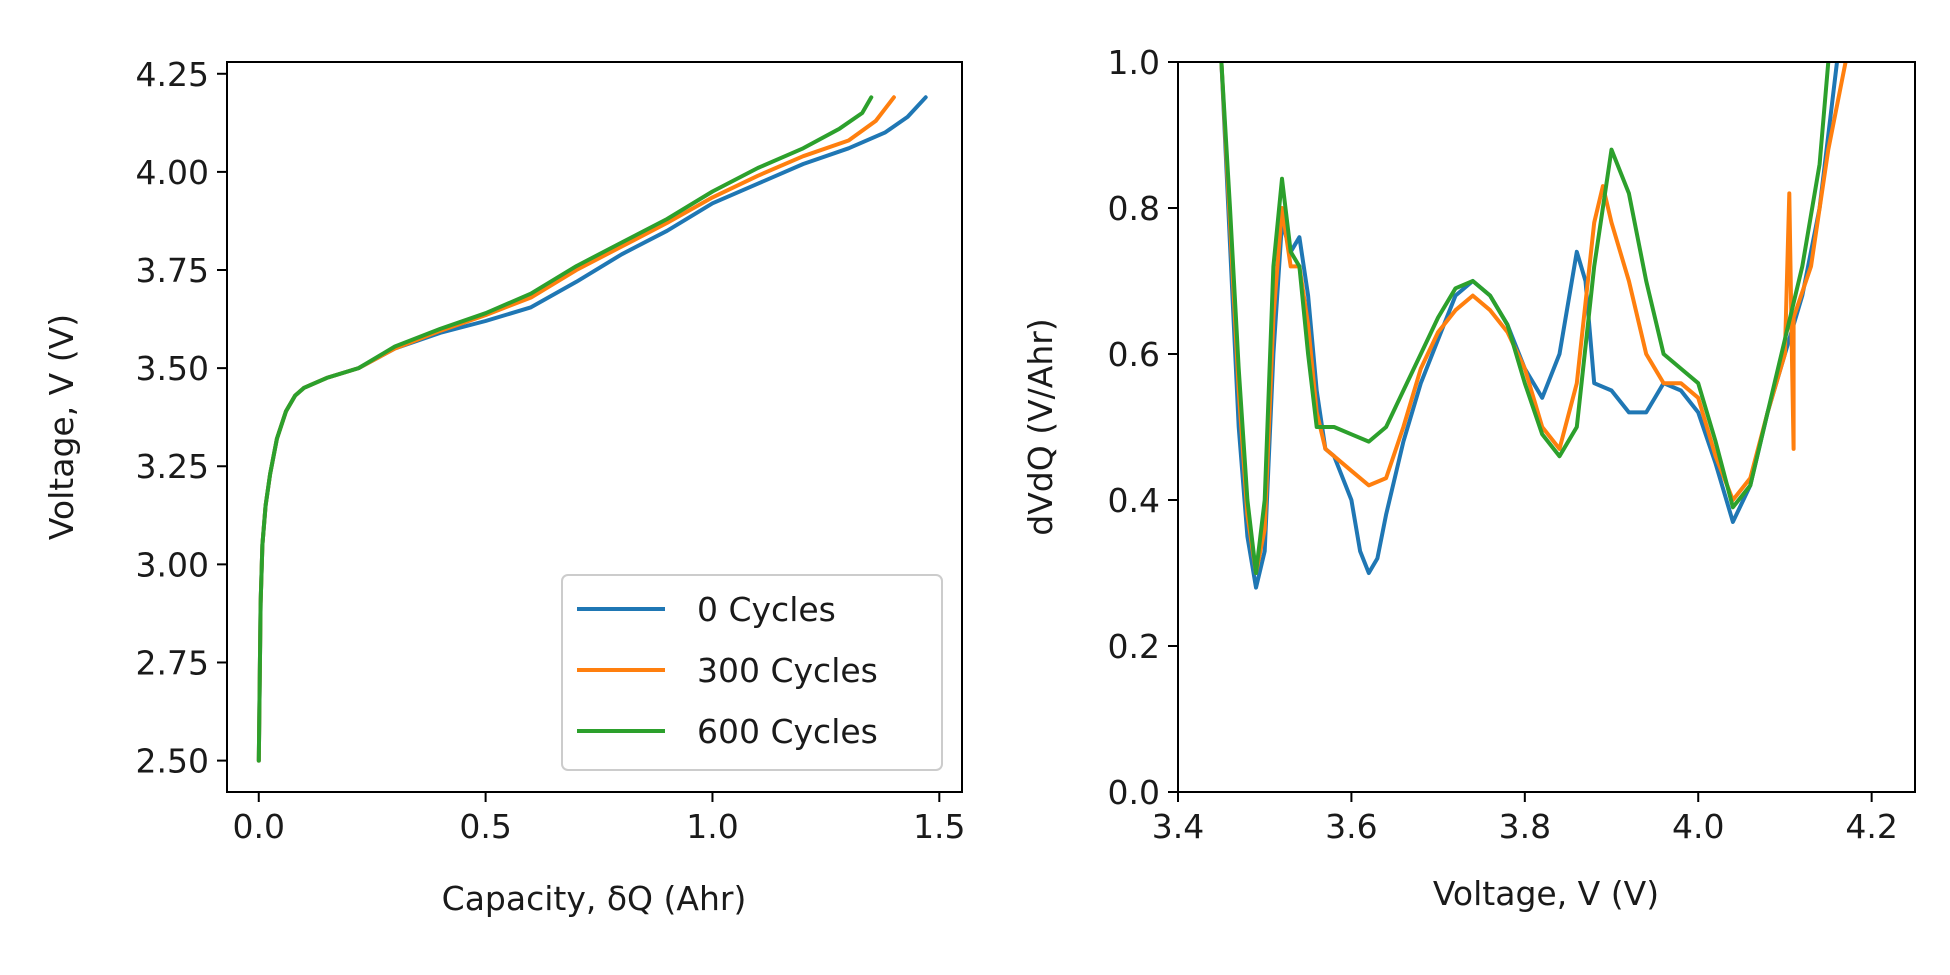  I want to click on capacity-voltage-y-tick-label: 3.50, so click(172, 368).